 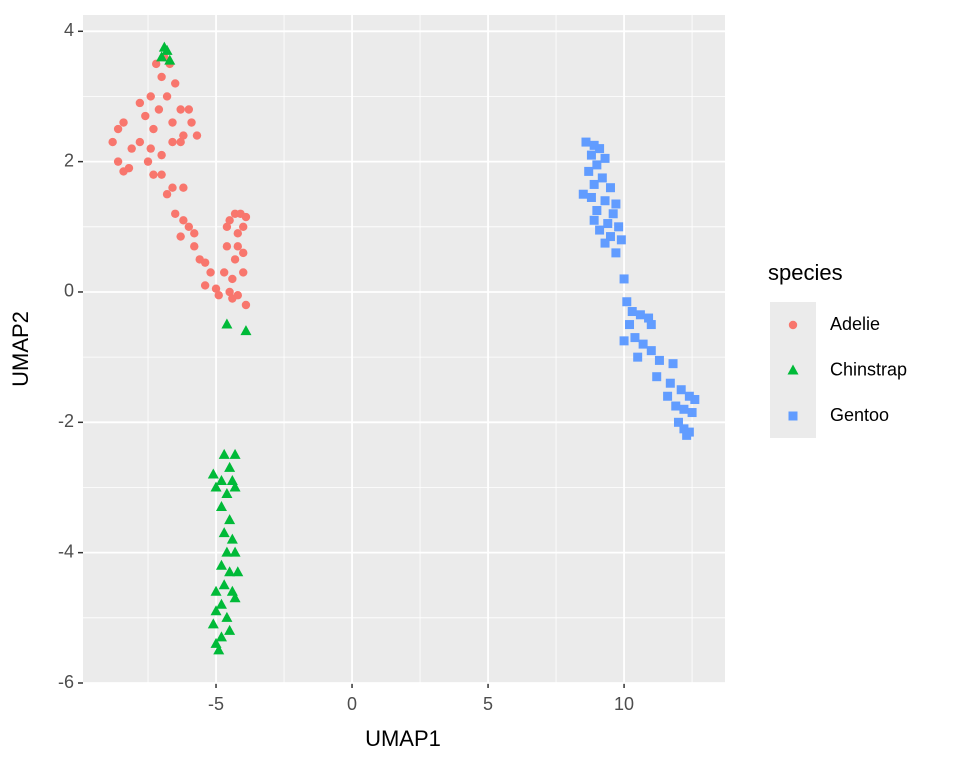 What do you see at coordinates (66, 421) in the screenshot?
I see `y-tick-label: -2` at bounding box center [66, 421].